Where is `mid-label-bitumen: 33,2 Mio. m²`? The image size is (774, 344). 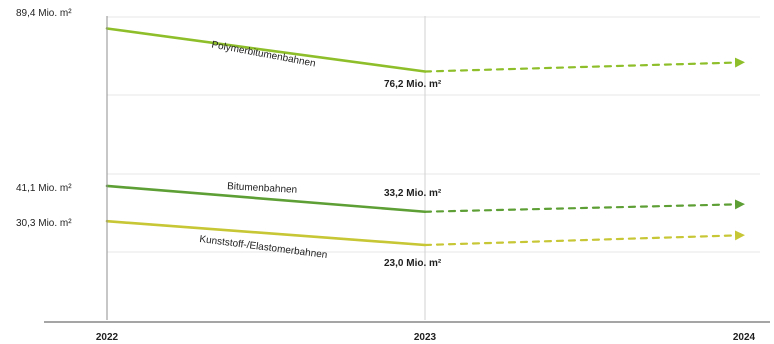 mid-label-bitumen: 33,2 Mio. m² is located at coordinates (413, 193).